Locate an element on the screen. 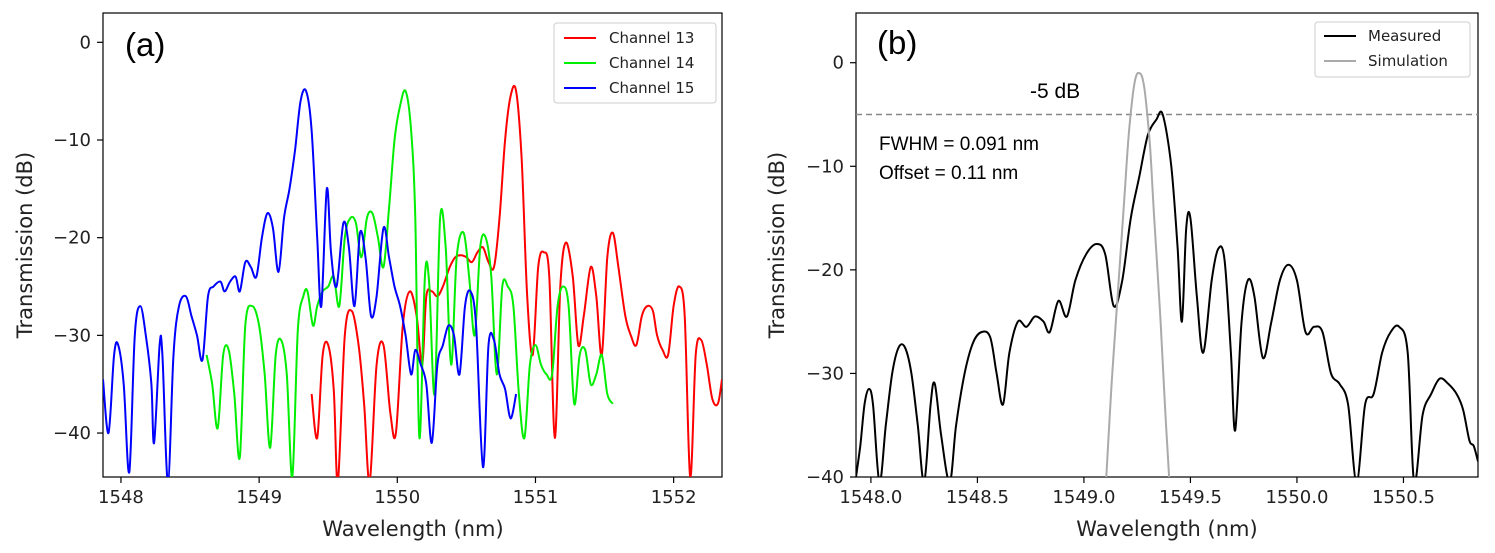 The width and height of the screenshot is (1495, 553). panel-b-x-tick-label: 1549.5 is located at coordinates (1190, 497).